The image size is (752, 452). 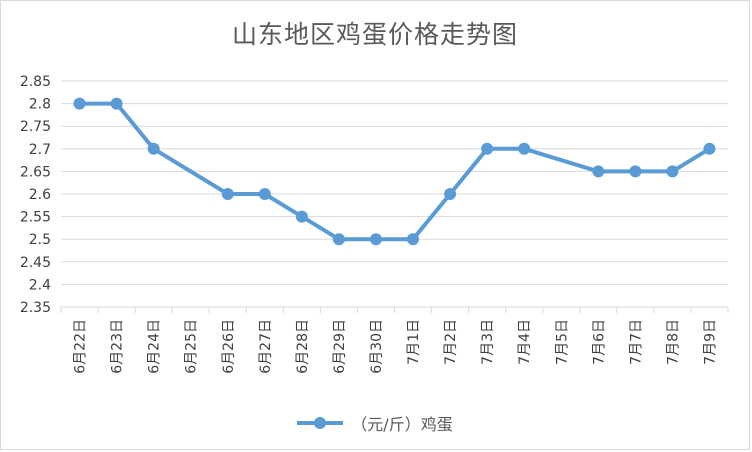 What do you see at coordinates (229, 346) in the screenshot?
I see `x-tick-label-4: 6月26日` at bounding box center [229, 346].